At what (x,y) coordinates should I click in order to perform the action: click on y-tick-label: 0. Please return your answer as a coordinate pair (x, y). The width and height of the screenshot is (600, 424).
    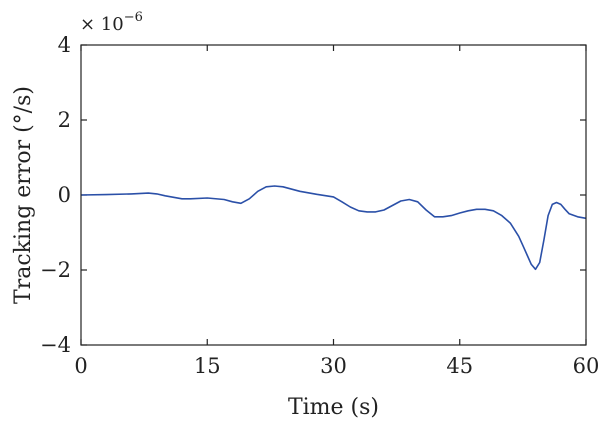
    Looking at the image, I should click on (64, 195).